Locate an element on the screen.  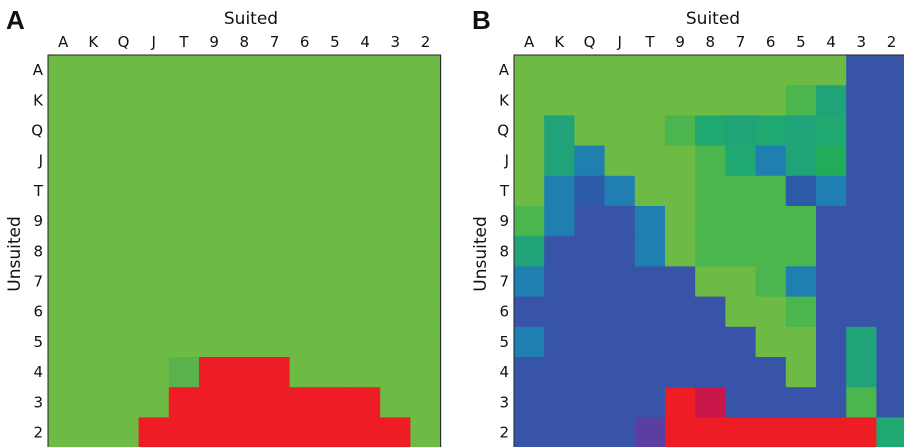
panel-b-y-tick-8: 8 is located at coordinates (504, 251).